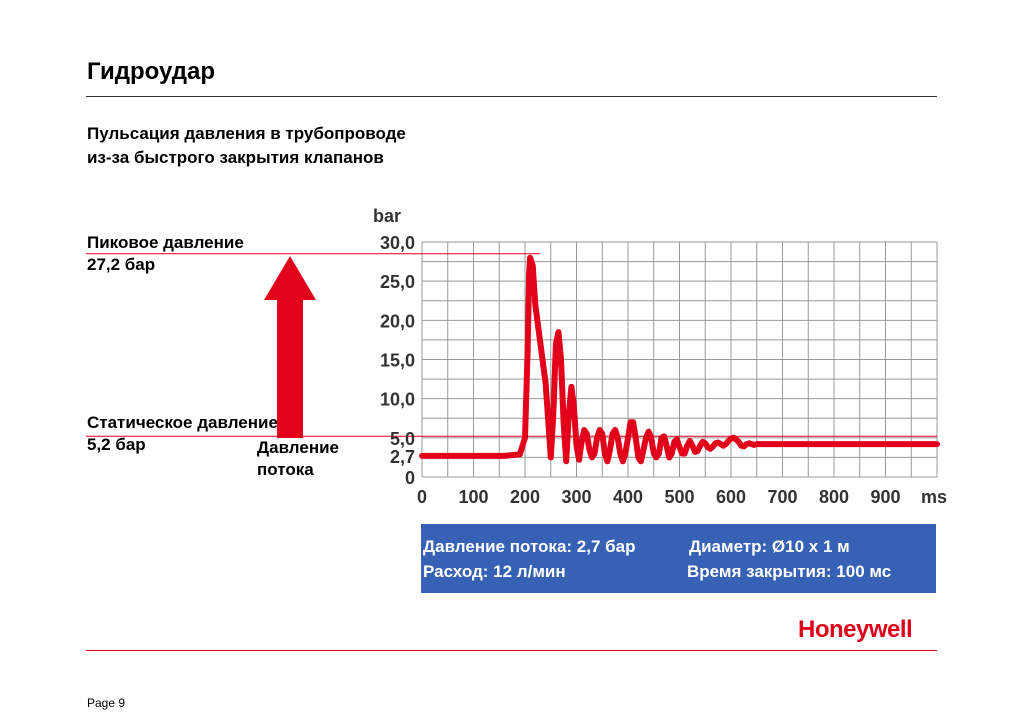  I want to click on y-tick-label: 0, so click(410, 478).